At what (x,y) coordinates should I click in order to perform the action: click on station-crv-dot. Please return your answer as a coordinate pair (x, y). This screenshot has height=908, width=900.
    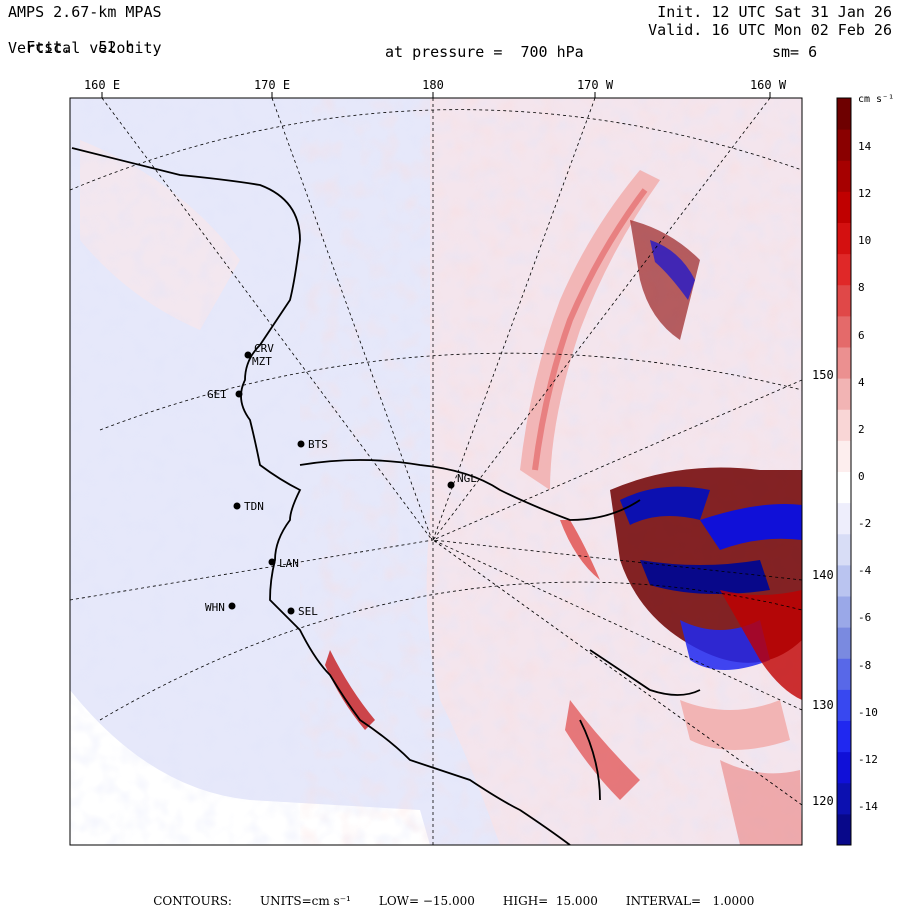
    Looking at the image, I should click on (248, 355).